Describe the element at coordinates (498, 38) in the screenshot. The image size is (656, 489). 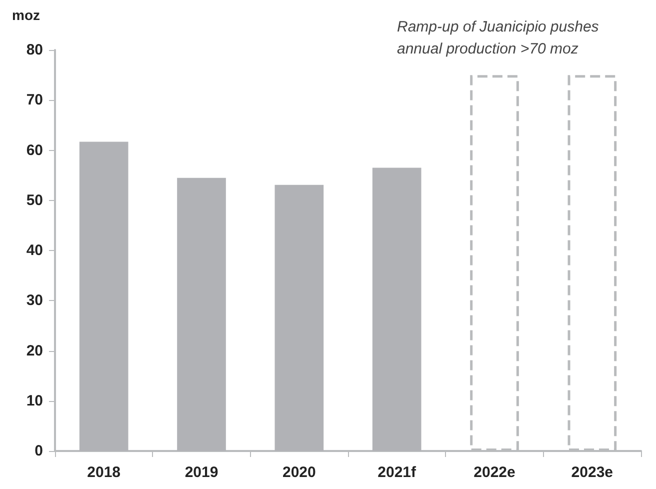
I see `annotation: Ramp-up of Juanicipio pushes annual production >70 moz` at that location.